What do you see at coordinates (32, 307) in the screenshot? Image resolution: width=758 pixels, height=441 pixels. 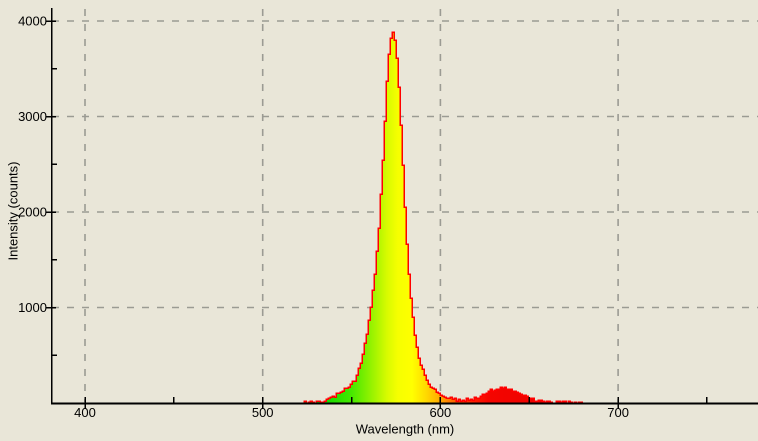 I see `y-tick-label: 1000` at bounding box center [32, 307].